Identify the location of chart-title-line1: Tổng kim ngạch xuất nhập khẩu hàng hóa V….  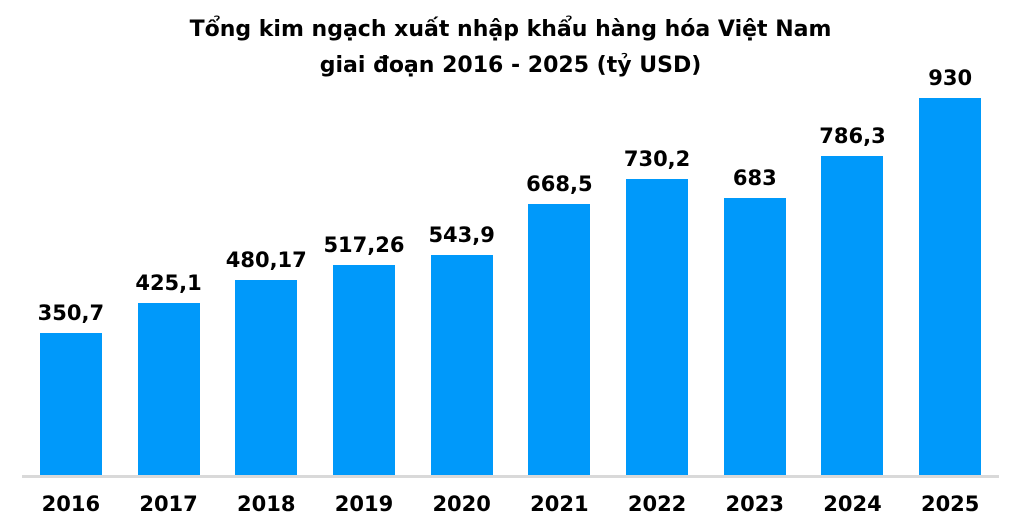
(510, 29).